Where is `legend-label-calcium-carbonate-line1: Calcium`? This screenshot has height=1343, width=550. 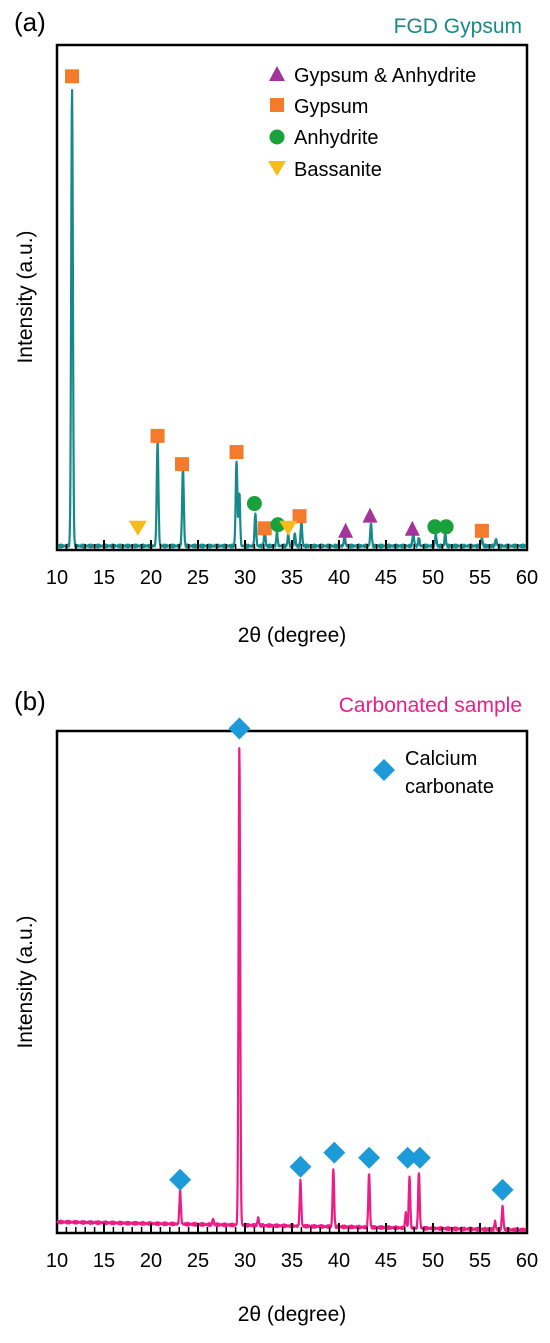
legend-label-calcium-carbonate-line1: Calcium is located at coordinates (441, 759).